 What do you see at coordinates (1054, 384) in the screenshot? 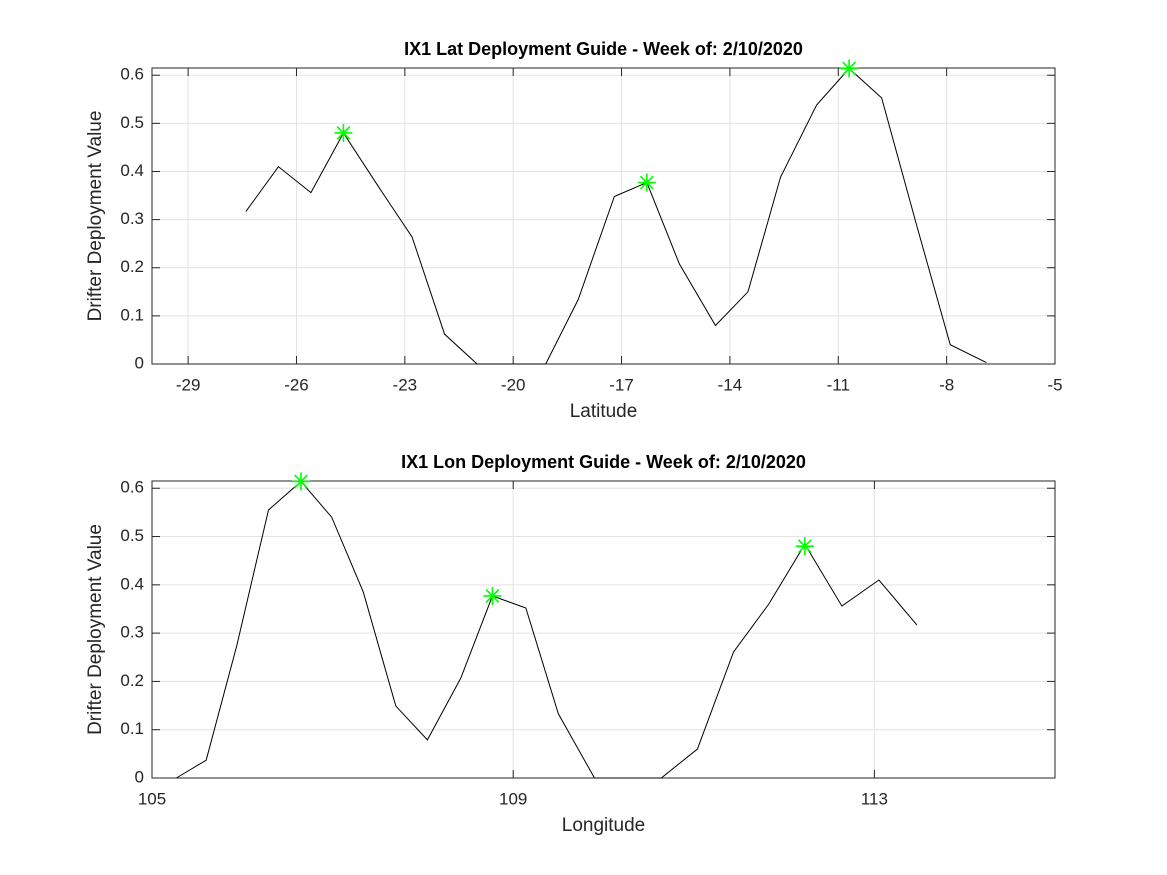
I see `x-tick-label: -5` at bounding box center [1054, 384].